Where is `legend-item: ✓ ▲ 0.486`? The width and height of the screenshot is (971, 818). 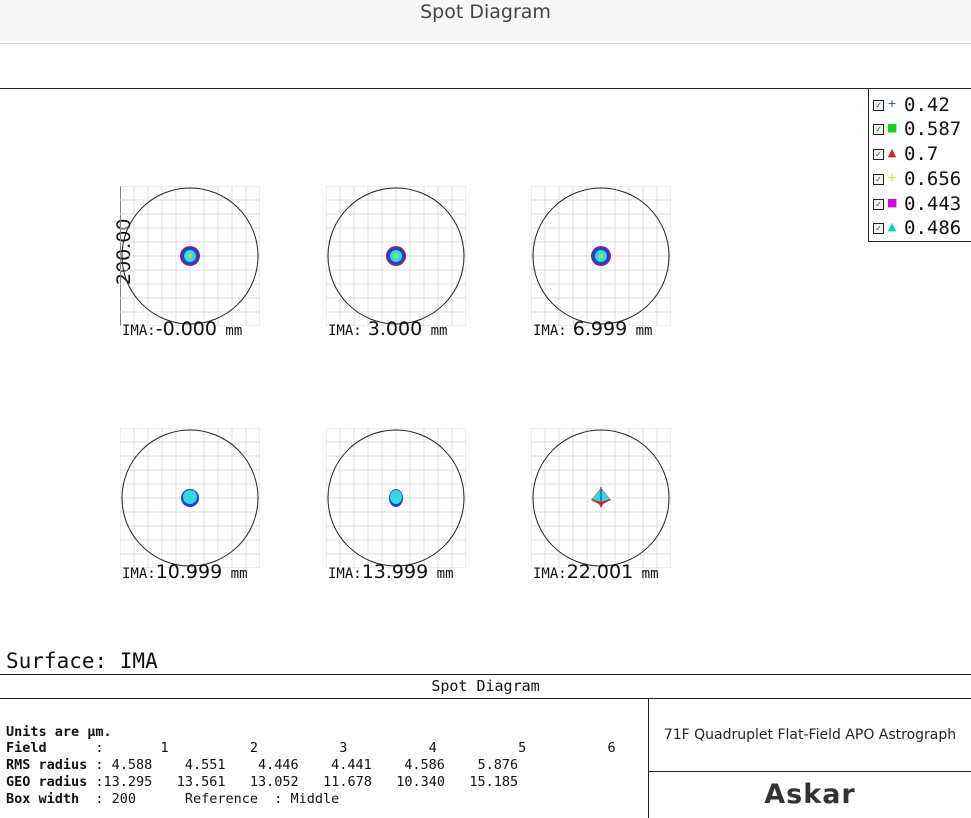
legend-item: ✓ ▲ 0.486 is located at coordinates (921, 228).